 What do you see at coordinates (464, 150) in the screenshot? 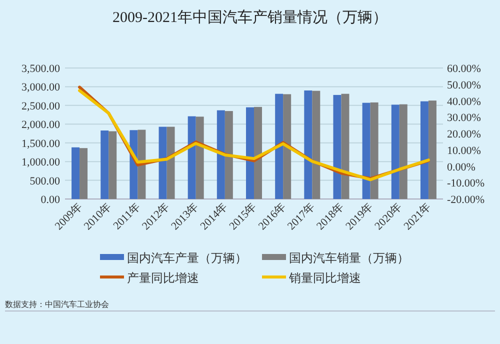
I see `y2-tick-label: 10.00%` at bounding box center [464, 150].